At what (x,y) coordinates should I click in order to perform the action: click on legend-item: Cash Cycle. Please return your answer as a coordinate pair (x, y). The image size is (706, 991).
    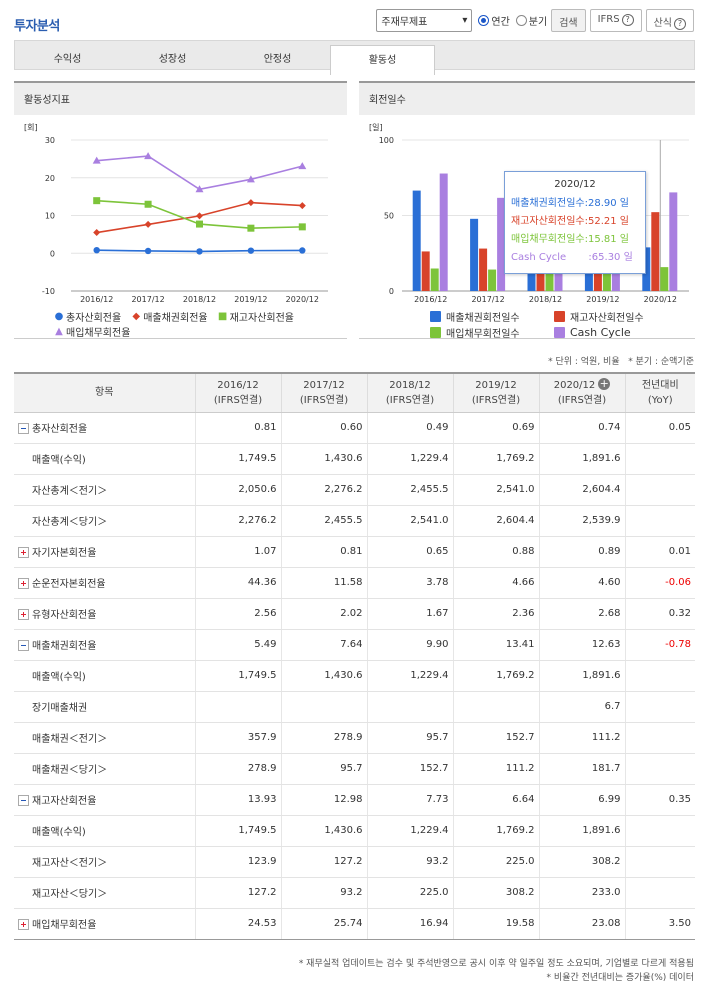
    Looking at the image, I should click on (592, 332).